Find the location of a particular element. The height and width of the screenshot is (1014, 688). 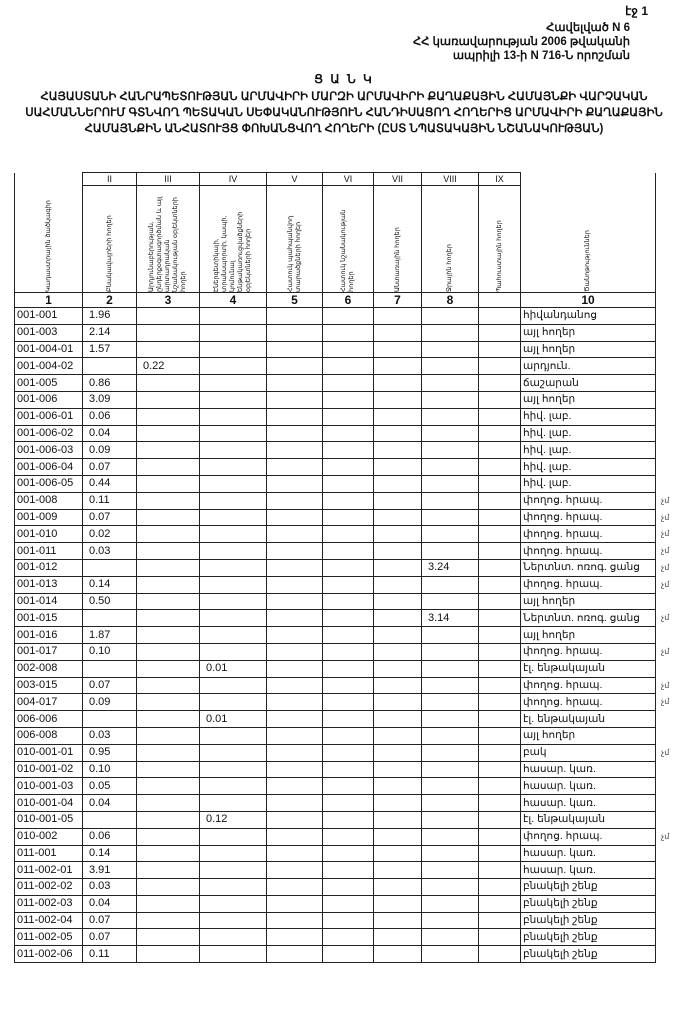

column-header: Ծանոթություններ is located at coordinates (588, 239).